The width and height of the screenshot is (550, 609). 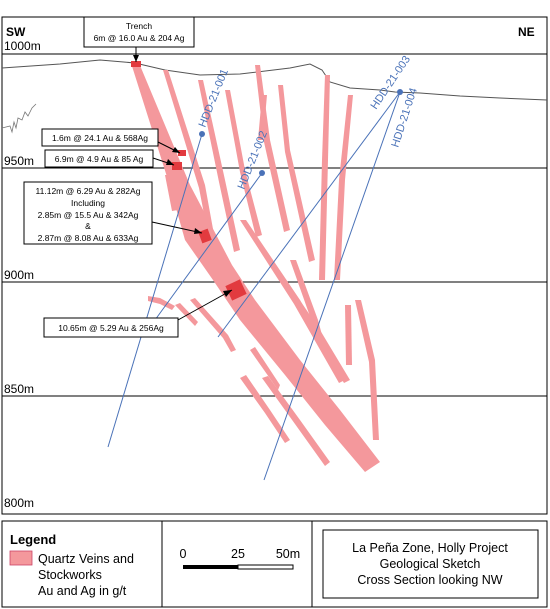 I want to click on intercept-trench, so click(x=136, y=64).